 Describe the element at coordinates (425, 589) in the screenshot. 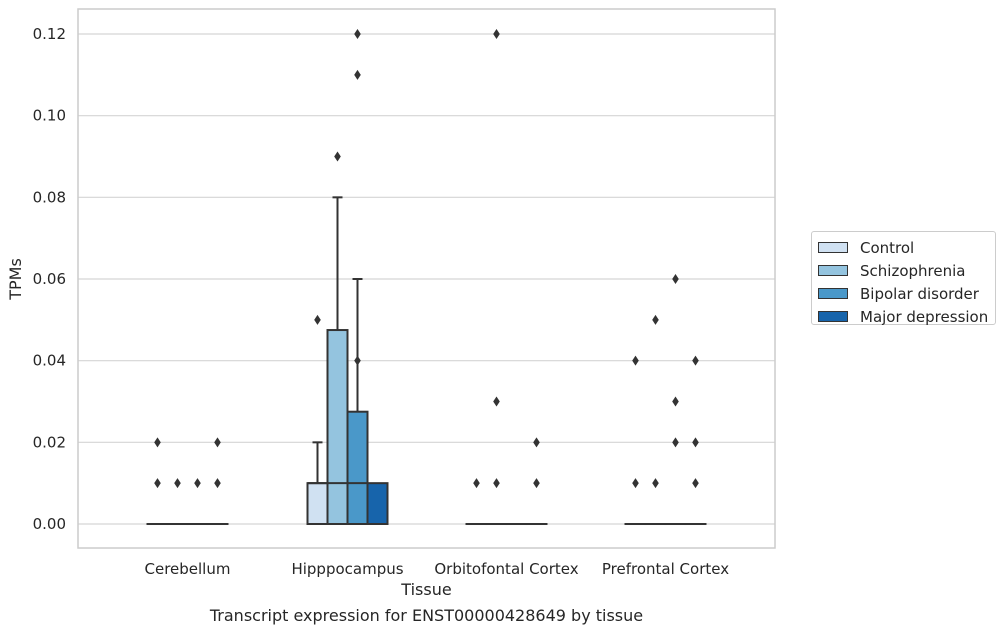

I see `x-axis-title: Tissue` at that location.